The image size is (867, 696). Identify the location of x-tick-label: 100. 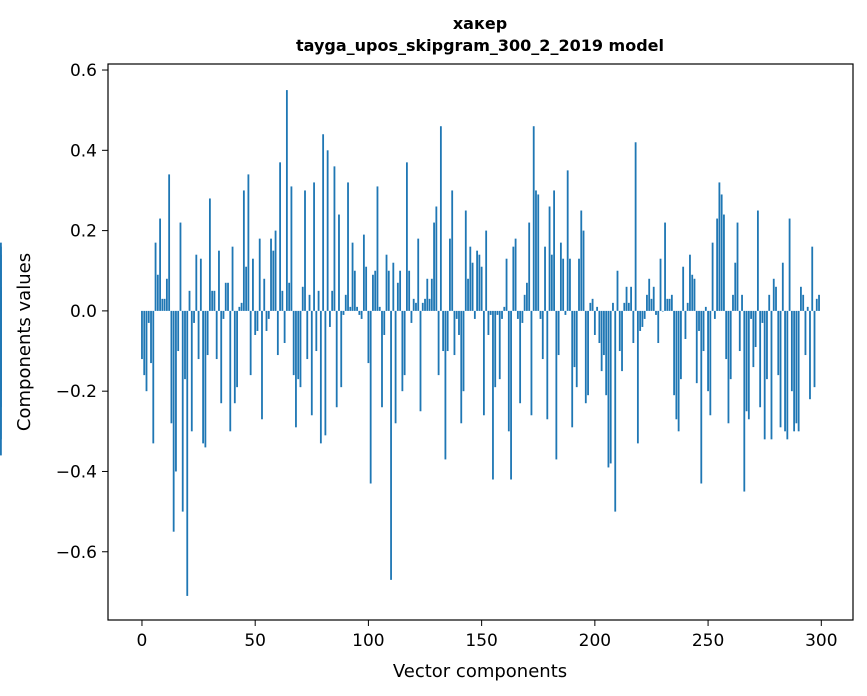
(368, 641).